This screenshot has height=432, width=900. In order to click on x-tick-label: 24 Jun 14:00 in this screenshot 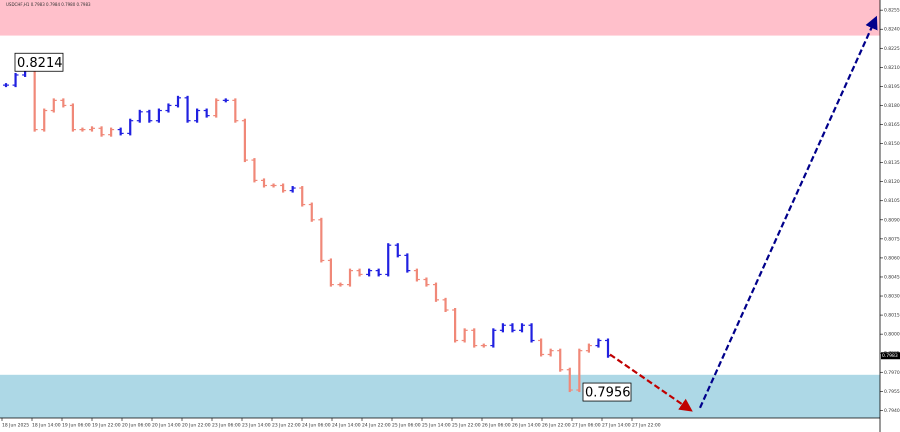, I will do `click(346, 426)`.